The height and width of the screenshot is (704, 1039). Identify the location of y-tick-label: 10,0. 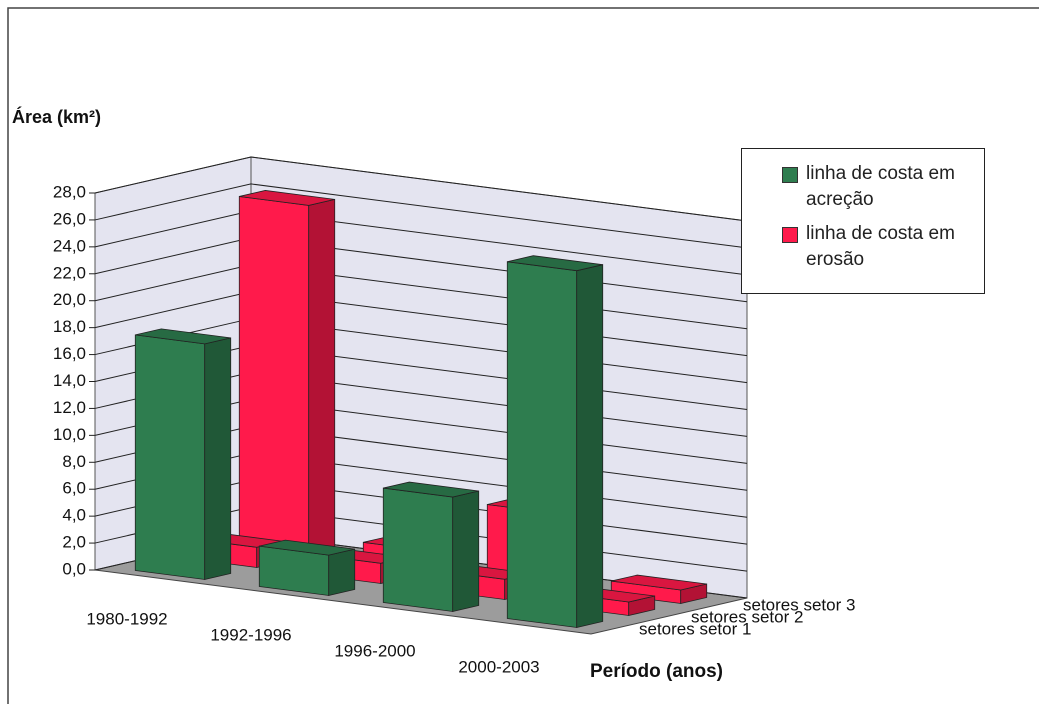
(69, 434).